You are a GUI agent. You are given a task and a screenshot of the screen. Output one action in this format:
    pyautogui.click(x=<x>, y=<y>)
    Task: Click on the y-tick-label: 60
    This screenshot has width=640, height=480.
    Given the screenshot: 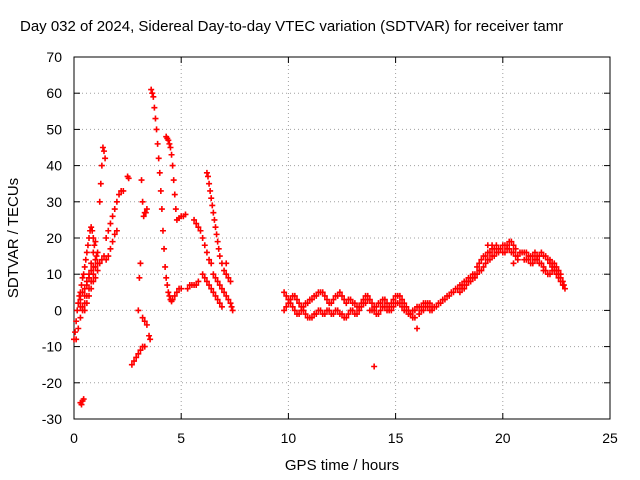 What is the action you would take?
    pyautogui.click(x=54, y=93)
    